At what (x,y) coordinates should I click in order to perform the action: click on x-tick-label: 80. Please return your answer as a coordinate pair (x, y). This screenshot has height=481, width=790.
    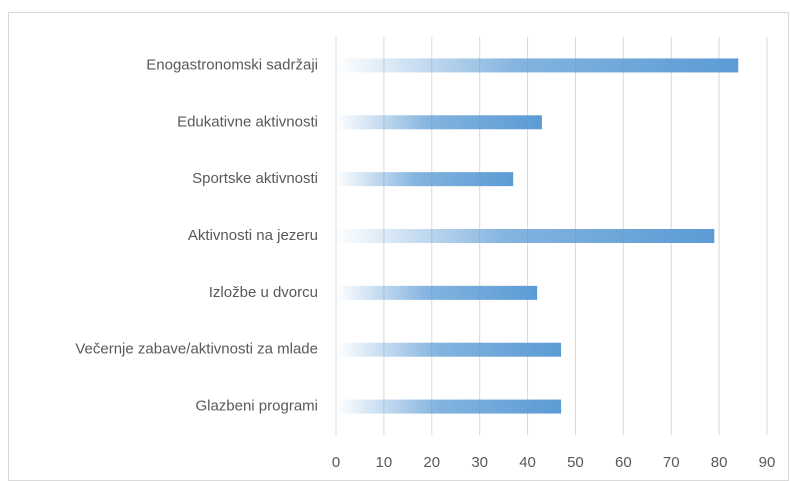
    Looking at the image, I should click on (719, 462).